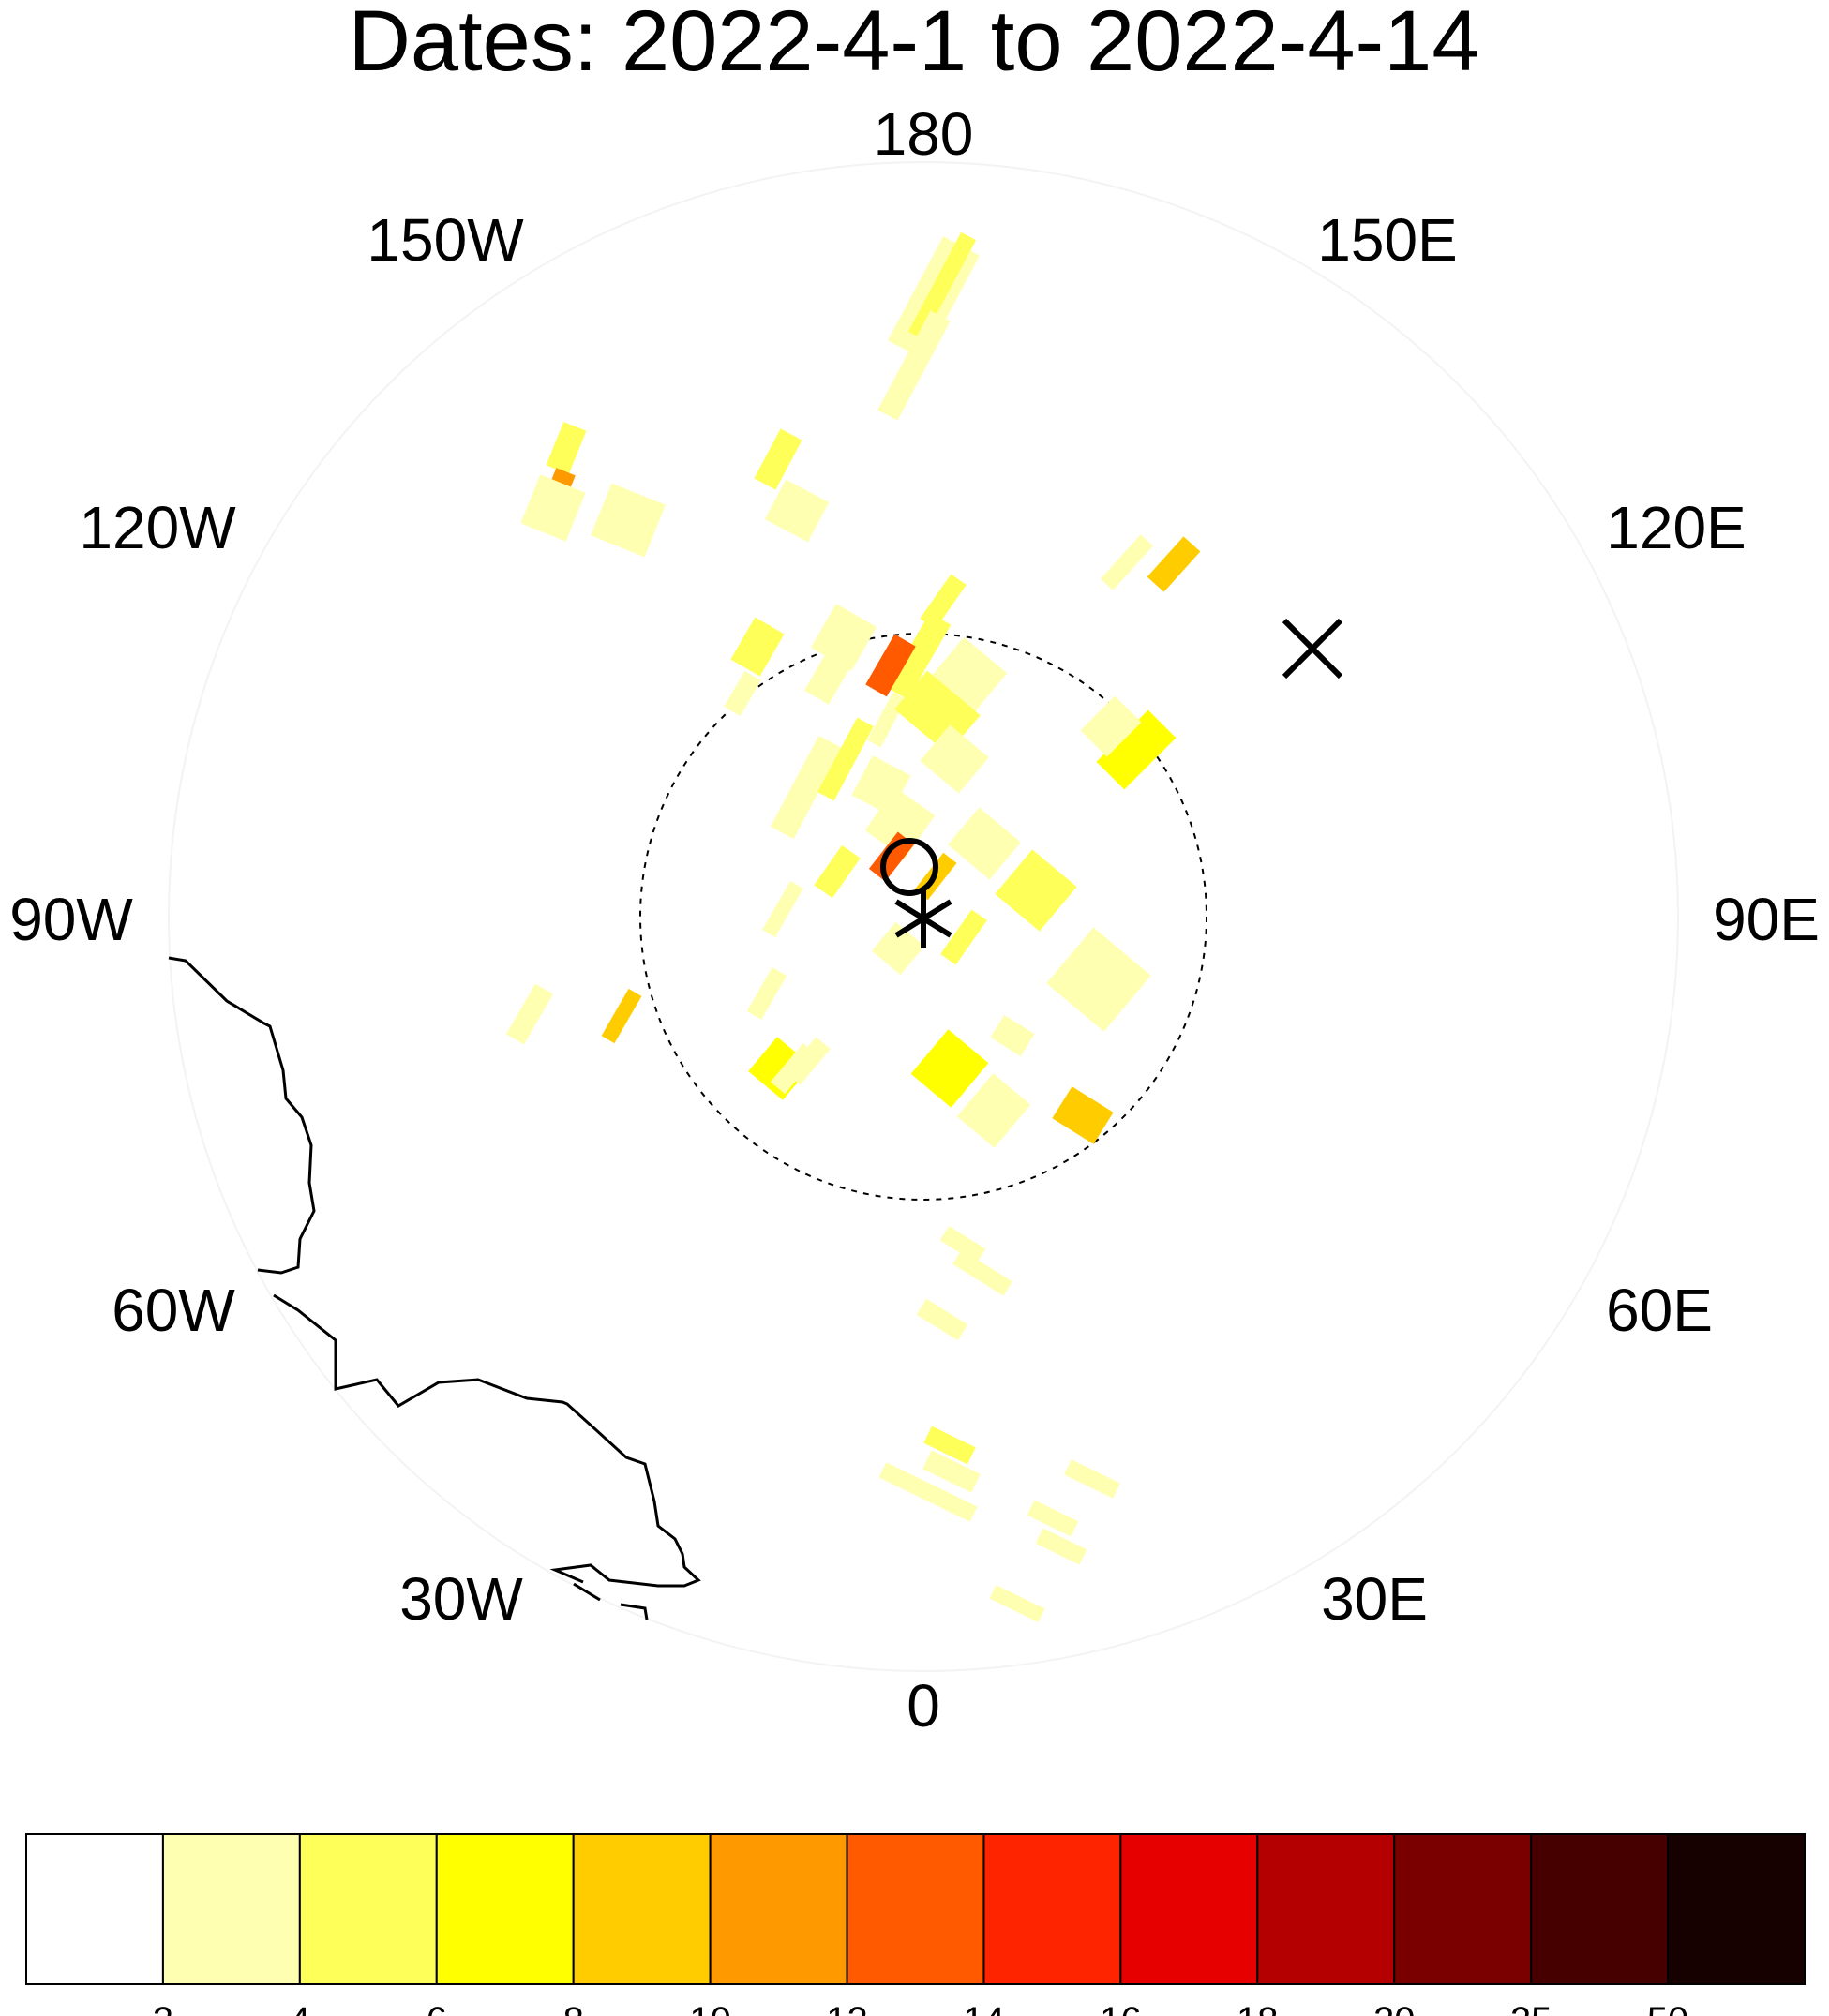 Image resolution: width=1829 pixels, height=2016 pixels. Describe the element at coordinates (984, 2008) in the screenshot. I see `colorbar-tick-label: 14` at that location.